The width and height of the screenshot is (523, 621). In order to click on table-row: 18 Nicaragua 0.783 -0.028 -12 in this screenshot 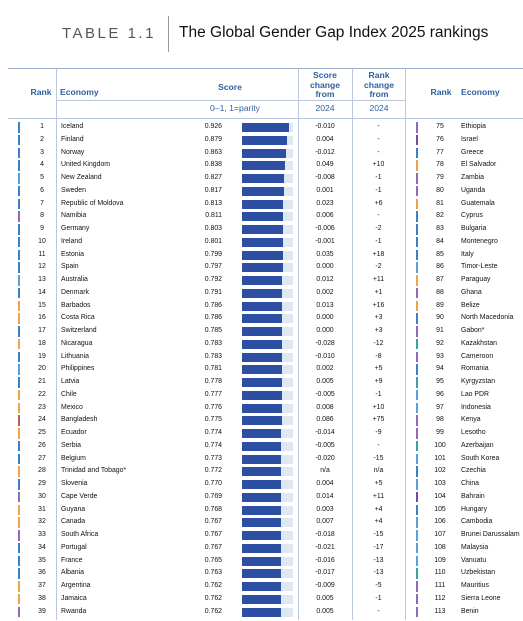, I will do `click(211, 344)`.